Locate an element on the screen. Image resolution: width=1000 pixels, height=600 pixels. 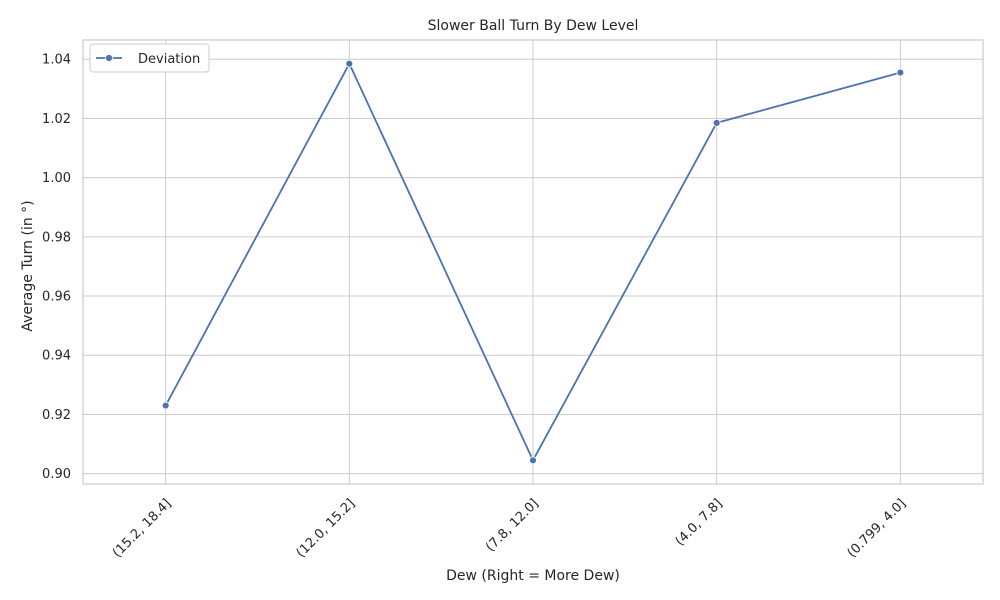
x-tick-label: (12.0, 15.2] is located at coordinates (326, 528).